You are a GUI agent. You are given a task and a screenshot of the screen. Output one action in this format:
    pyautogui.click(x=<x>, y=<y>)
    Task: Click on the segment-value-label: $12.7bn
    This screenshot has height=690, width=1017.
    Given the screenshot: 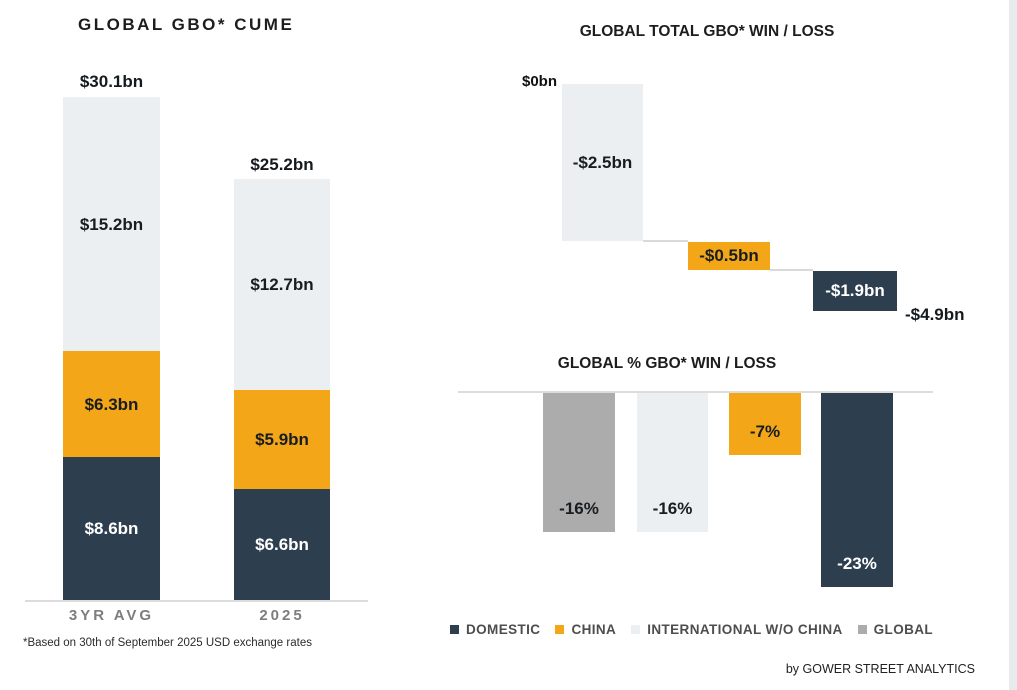 What is the action you would take?
    pyautogui.click(x=282, y=284)
    